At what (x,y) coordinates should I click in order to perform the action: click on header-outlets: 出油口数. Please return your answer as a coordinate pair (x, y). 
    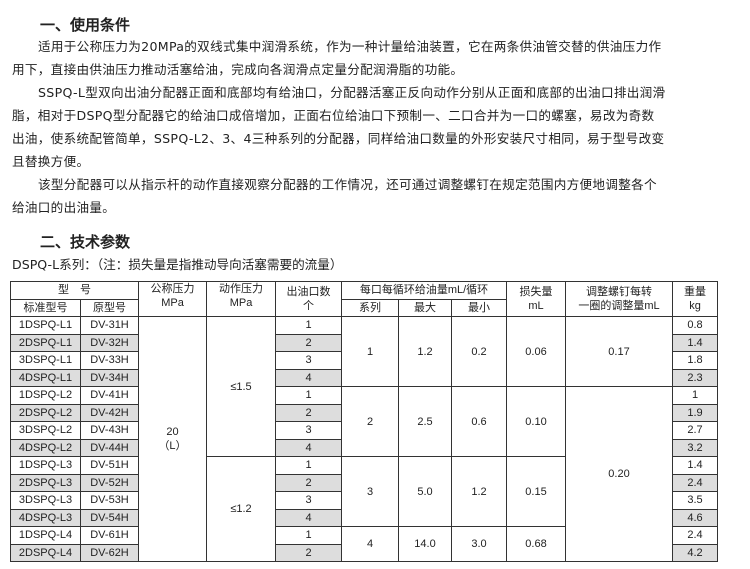
    Looking at the image, I should click on (308, 292).